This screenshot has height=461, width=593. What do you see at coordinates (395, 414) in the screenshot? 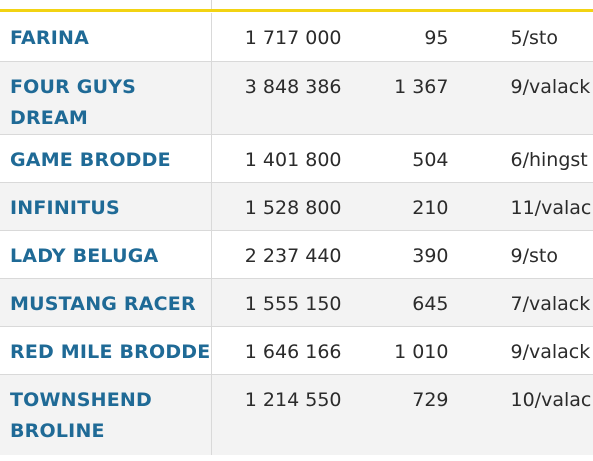
I see `starts-cell: 729` at bounding box center [395, 414].